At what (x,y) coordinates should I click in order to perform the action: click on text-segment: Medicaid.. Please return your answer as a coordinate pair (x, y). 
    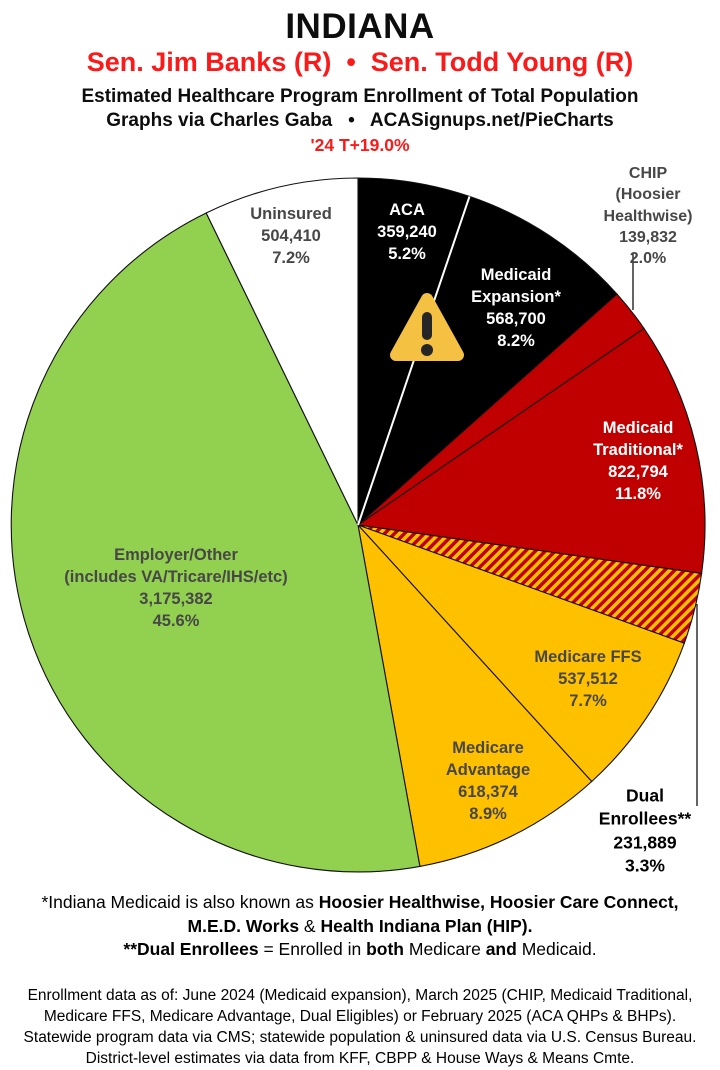
    Looking at the image, I should click on (556, 949).